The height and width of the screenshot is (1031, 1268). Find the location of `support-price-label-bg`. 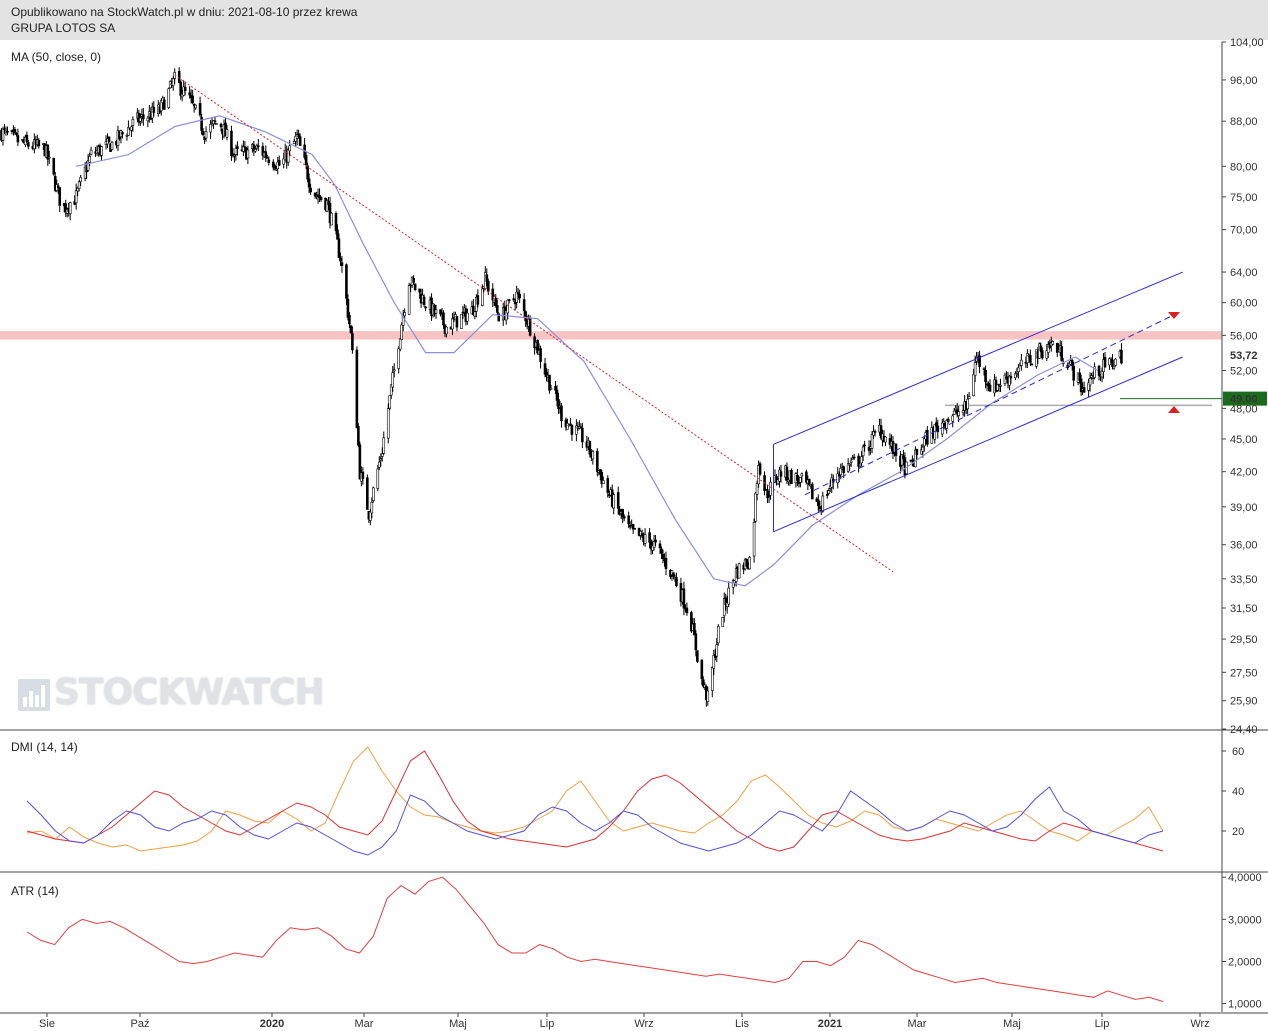

support-price-label-bg is located at coordinates (1245, 398).